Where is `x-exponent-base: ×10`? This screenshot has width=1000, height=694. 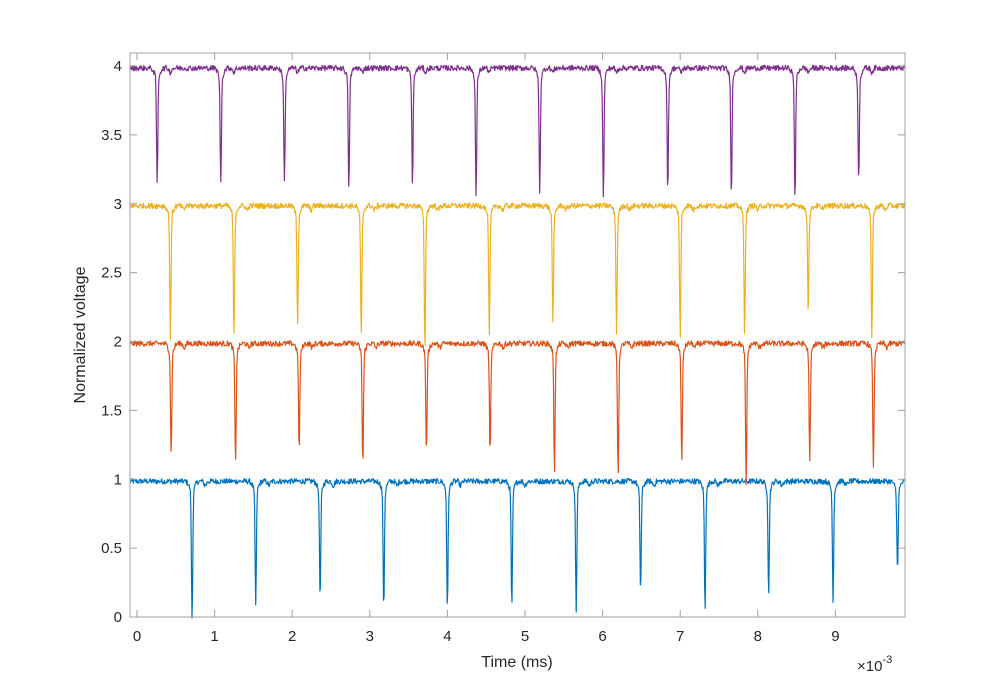
x-exponent-base: ×10 is located at coordinates (869, 666).